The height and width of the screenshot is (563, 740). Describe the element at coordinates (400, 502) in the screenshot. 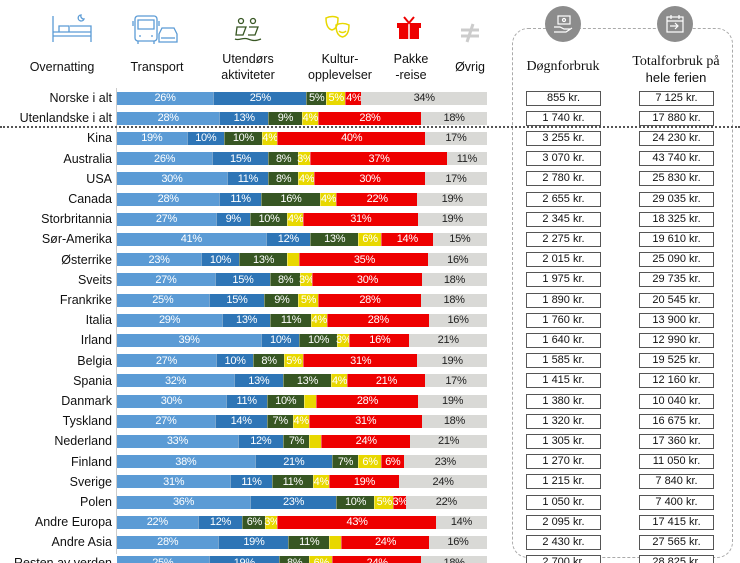

I see `bar-segment-pakkereise: 3%` at that location.